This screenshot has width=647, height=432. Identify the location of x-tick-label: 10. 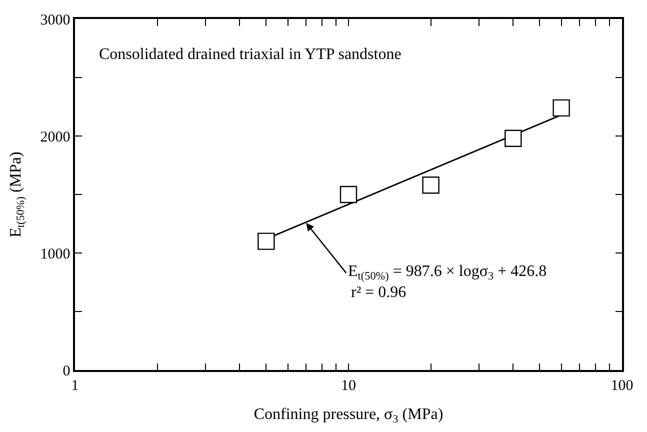
(348, 386).